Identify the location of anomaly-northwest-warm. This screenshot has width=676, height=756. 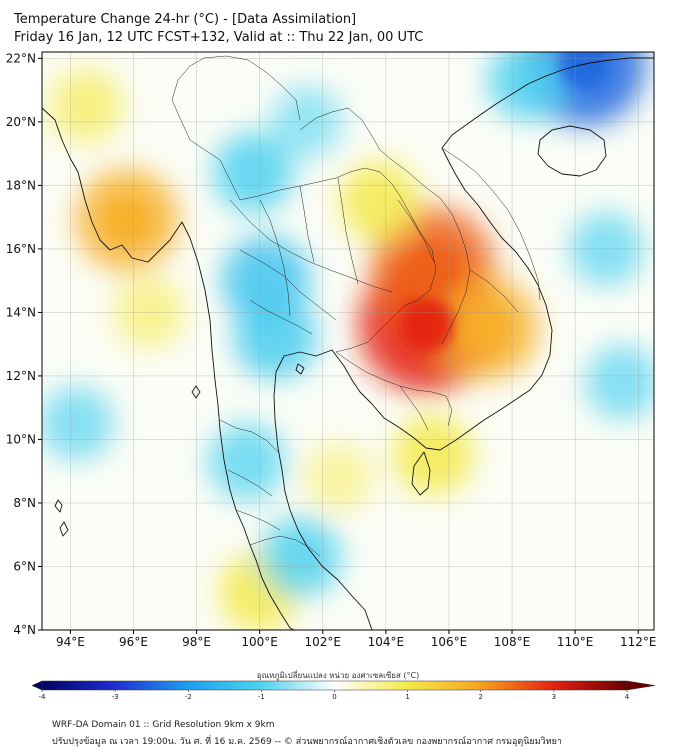
(86, 106).